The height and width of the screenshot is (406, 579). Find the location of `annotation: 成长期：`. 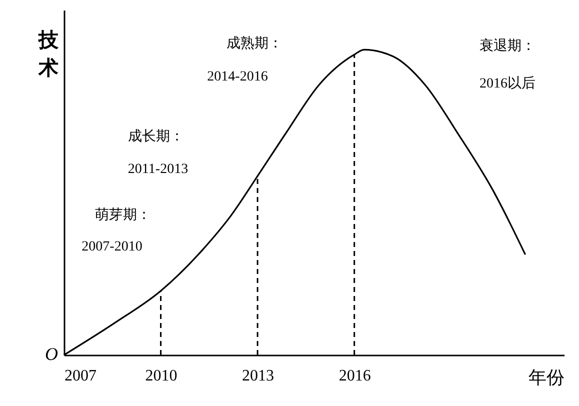

annotation: 成长期： is located at coordinates (156, 136).